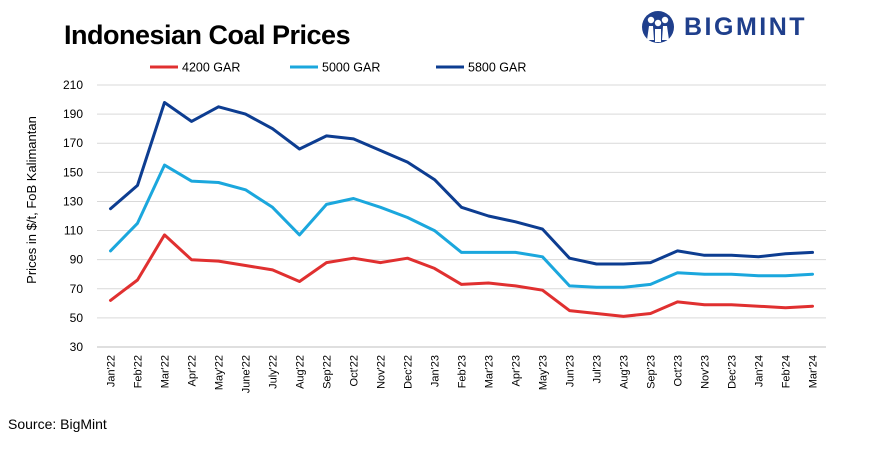 This screenshot has height=452, width=886. I want to click on x-tick-label: Feb'22, so click(139, 371).